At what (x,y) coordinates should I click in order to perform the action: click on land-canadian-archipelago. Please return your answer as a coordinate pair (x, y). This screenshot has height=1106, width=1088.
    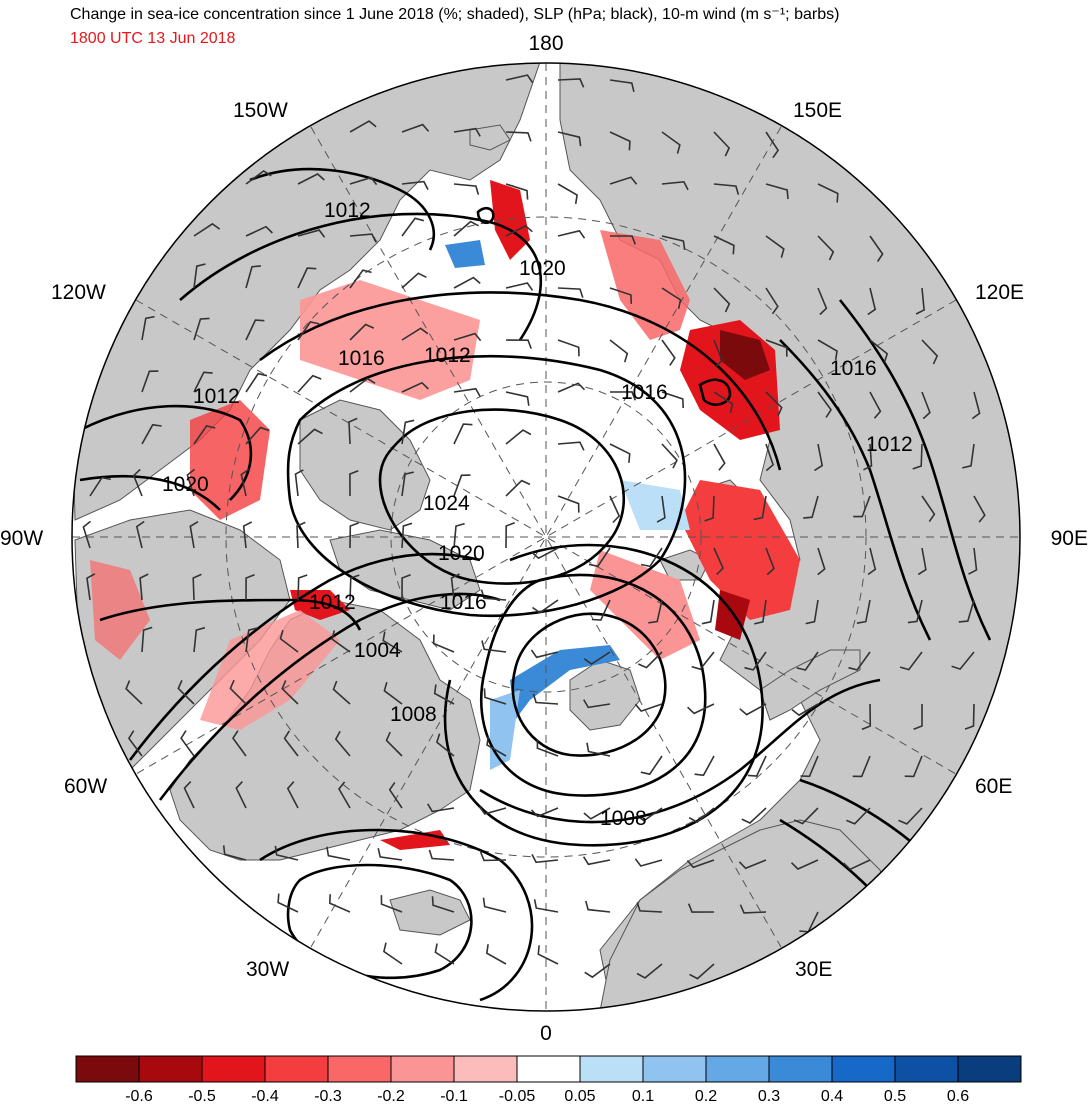
    Looking at the image, I should click on (365, 465).